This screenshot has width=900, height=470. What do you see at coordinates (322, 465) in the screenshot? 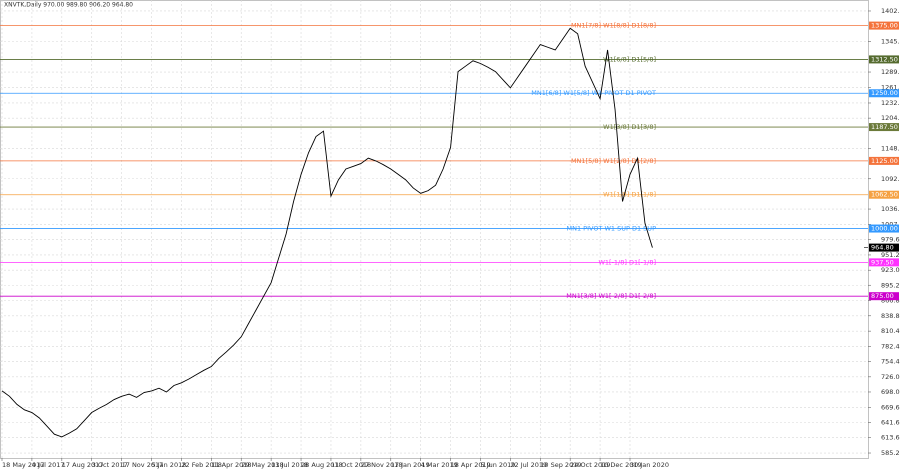
I see `x-tick-label: 28 Aug 2018` at bounding box center [322, 465].